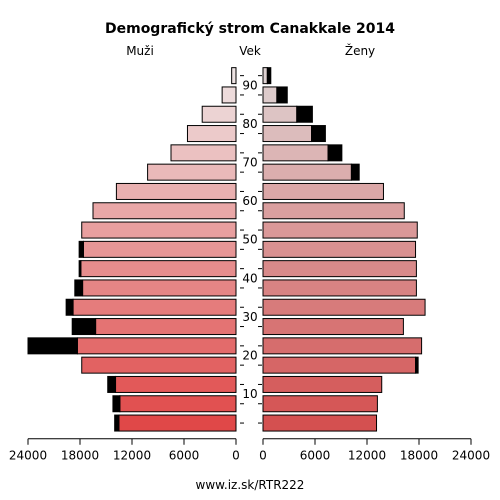  Describe the element at coordinates (234, 76) in the screenshot. I see `bar-male-90+` at that location.